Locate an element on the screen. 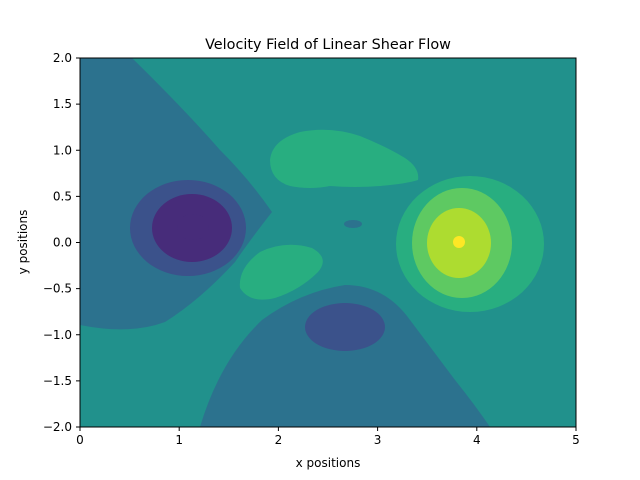 The image size is (640, 480). y-tick-label: −2.0 is located at coordinates (57, 427).